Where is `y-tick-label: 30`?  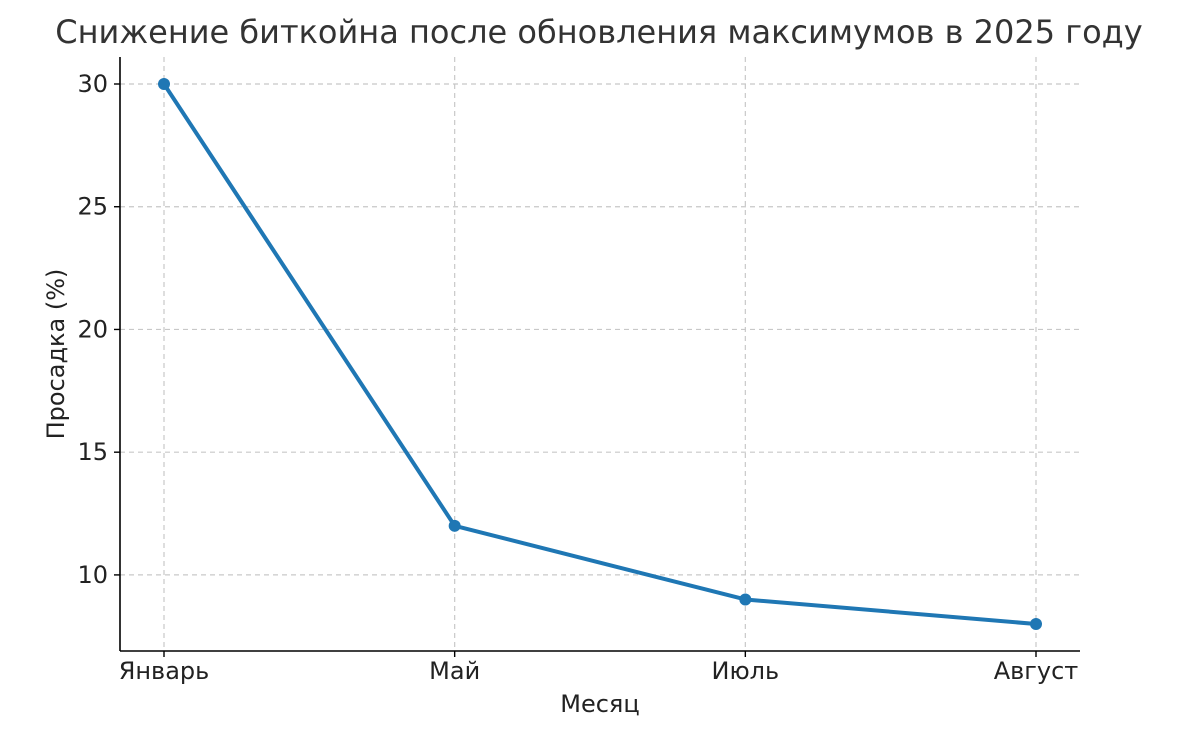
y-tick-label: 30 is located at coordinates (92, 84).